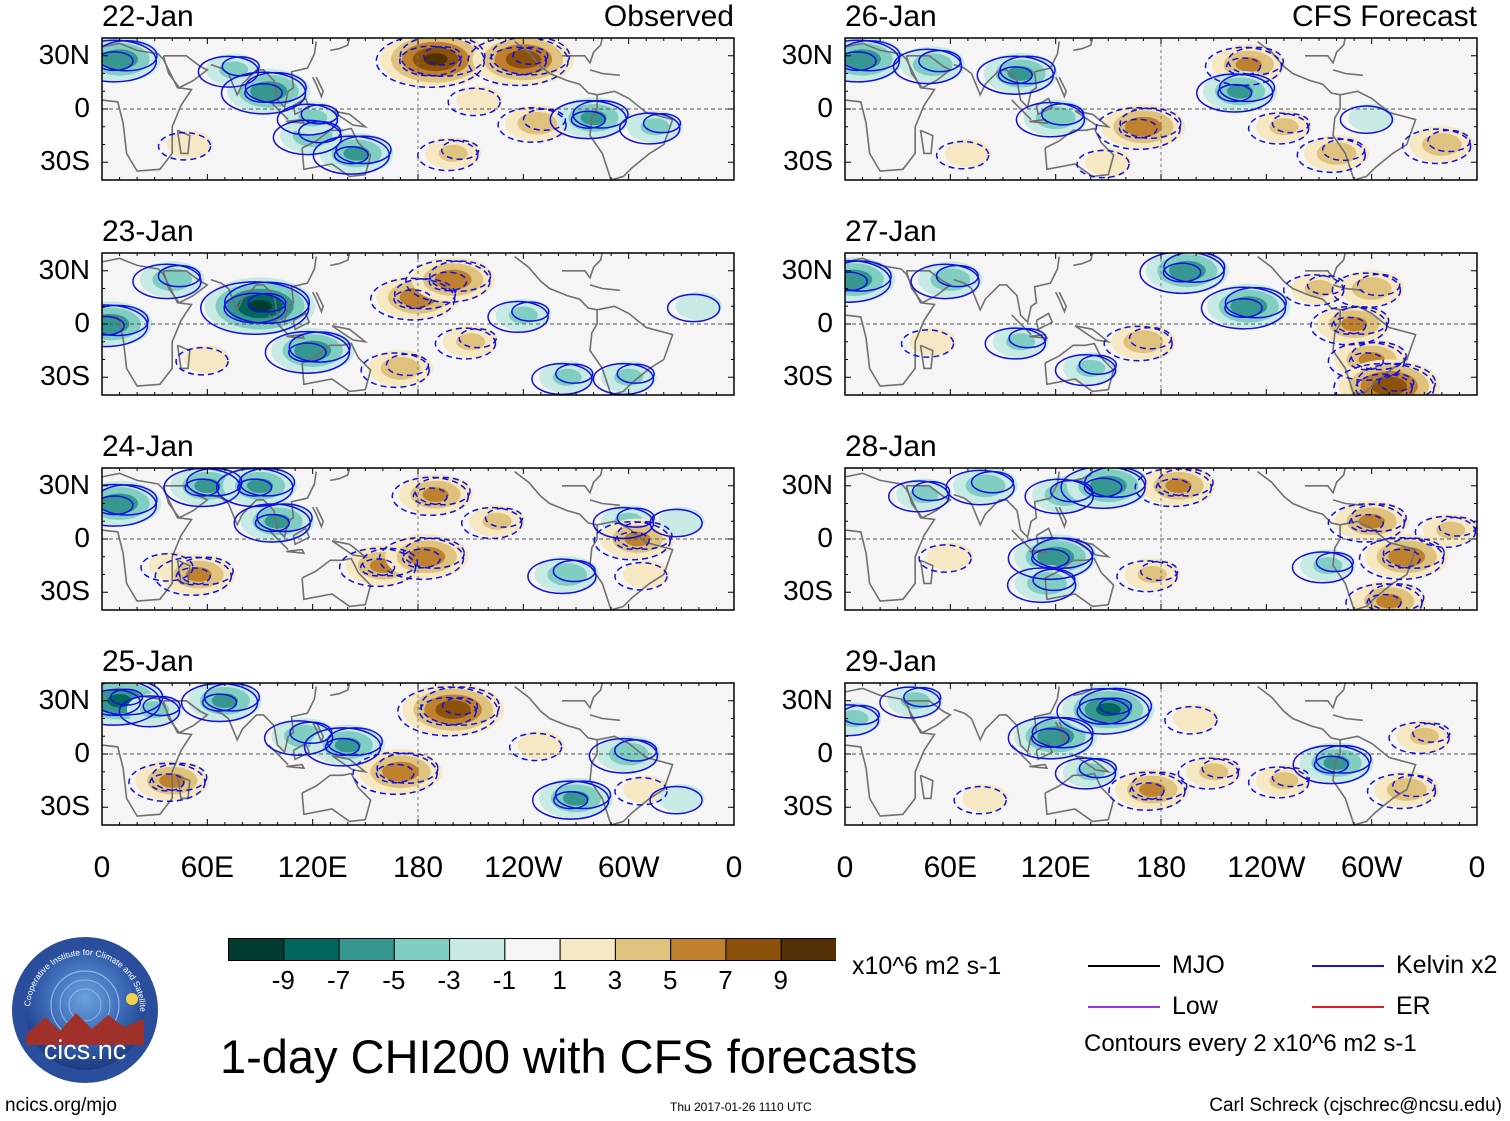 The height and width of the screenshot is (1121, 1510). What do you see at coordinates (569, 1056) in the screenshot?
I see `figure-title: 1-day CHI200 with CFS forecasts` at bounding box center [569, 1056].